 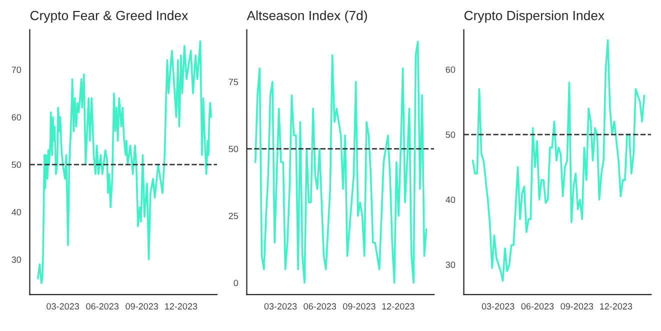 What do you see at coordinates (17, 70) in the screenshot?
I see `y-tick-label: 70` at bounding box center [17, 70].